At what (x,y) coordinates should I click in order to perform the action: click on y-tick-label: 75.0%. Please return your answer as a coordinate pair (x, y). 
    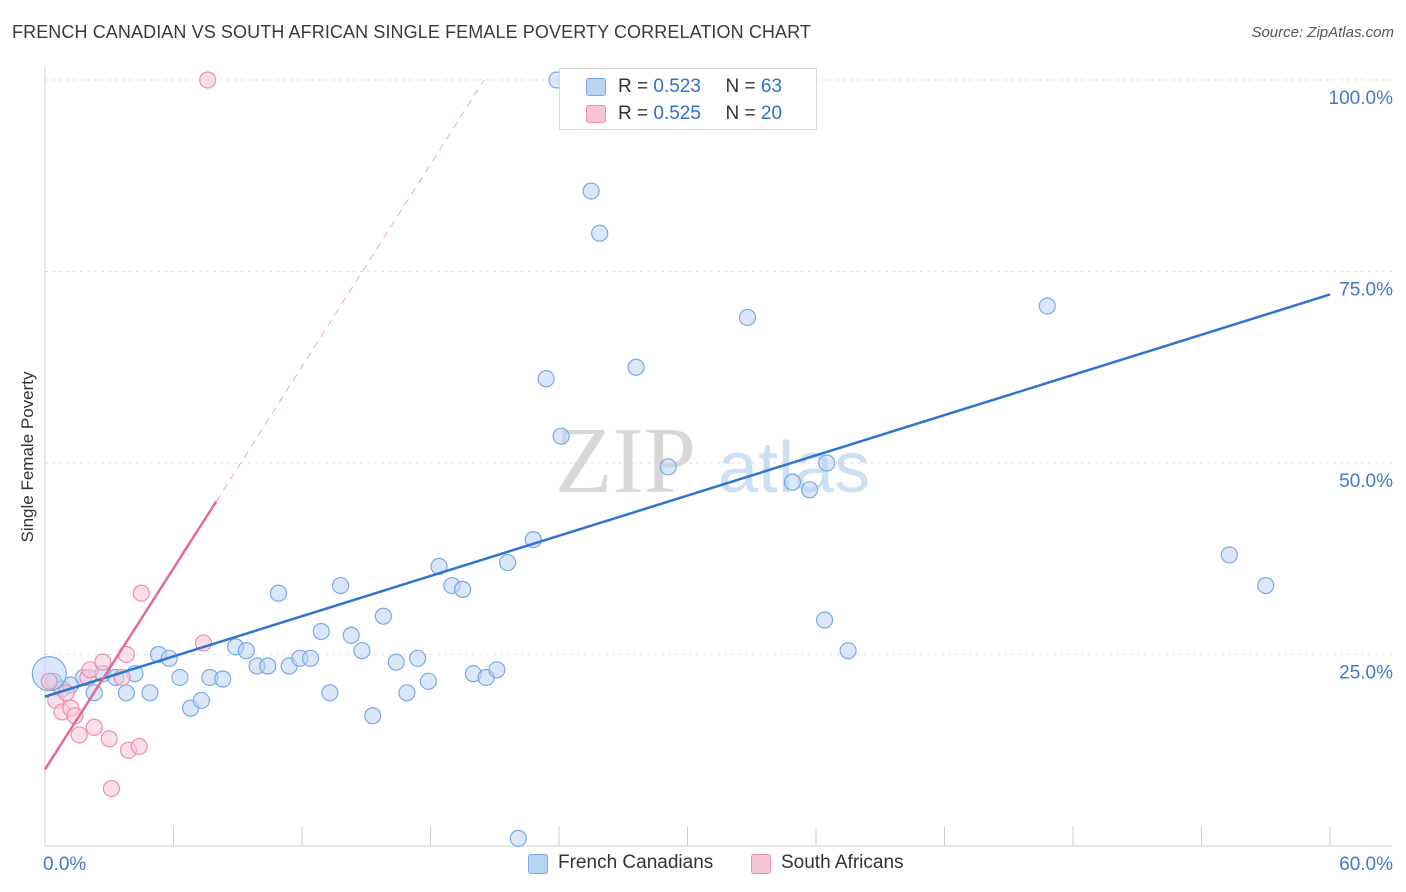
    Looking at the image, I should click on (1366, 290).